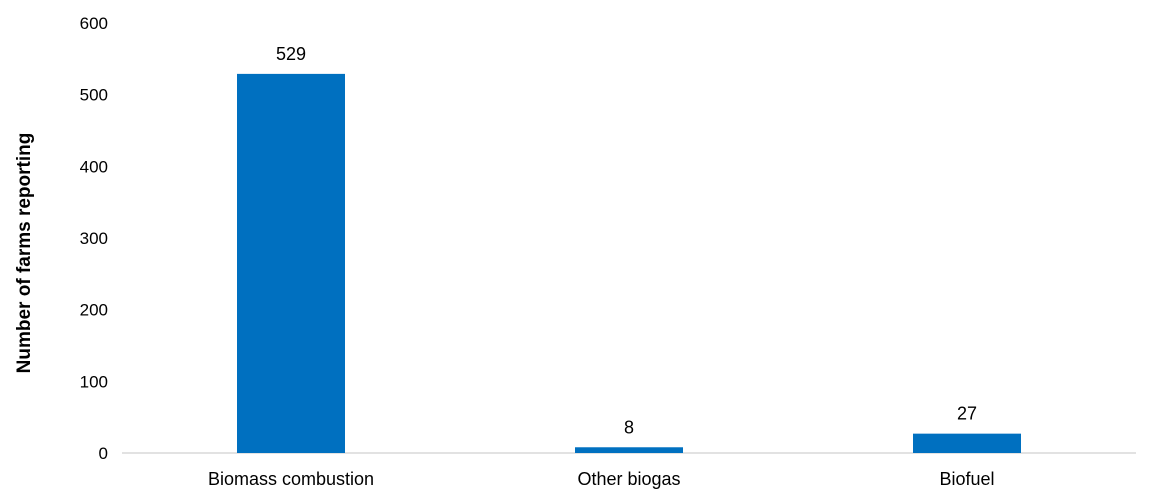 The height and width of the screenshot is (492, 1158). I want to click on x-category-label: Biofuel, so click(966, 479).